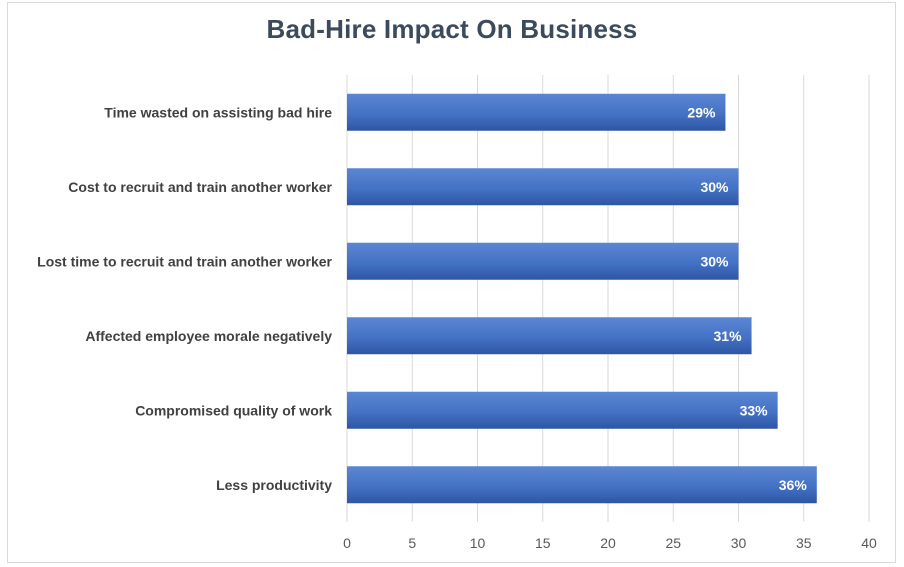  What do you see at coordinates (673, 543) in the screenshot?
I see `x-tick-label: 25` at bounding box center [673, 543].